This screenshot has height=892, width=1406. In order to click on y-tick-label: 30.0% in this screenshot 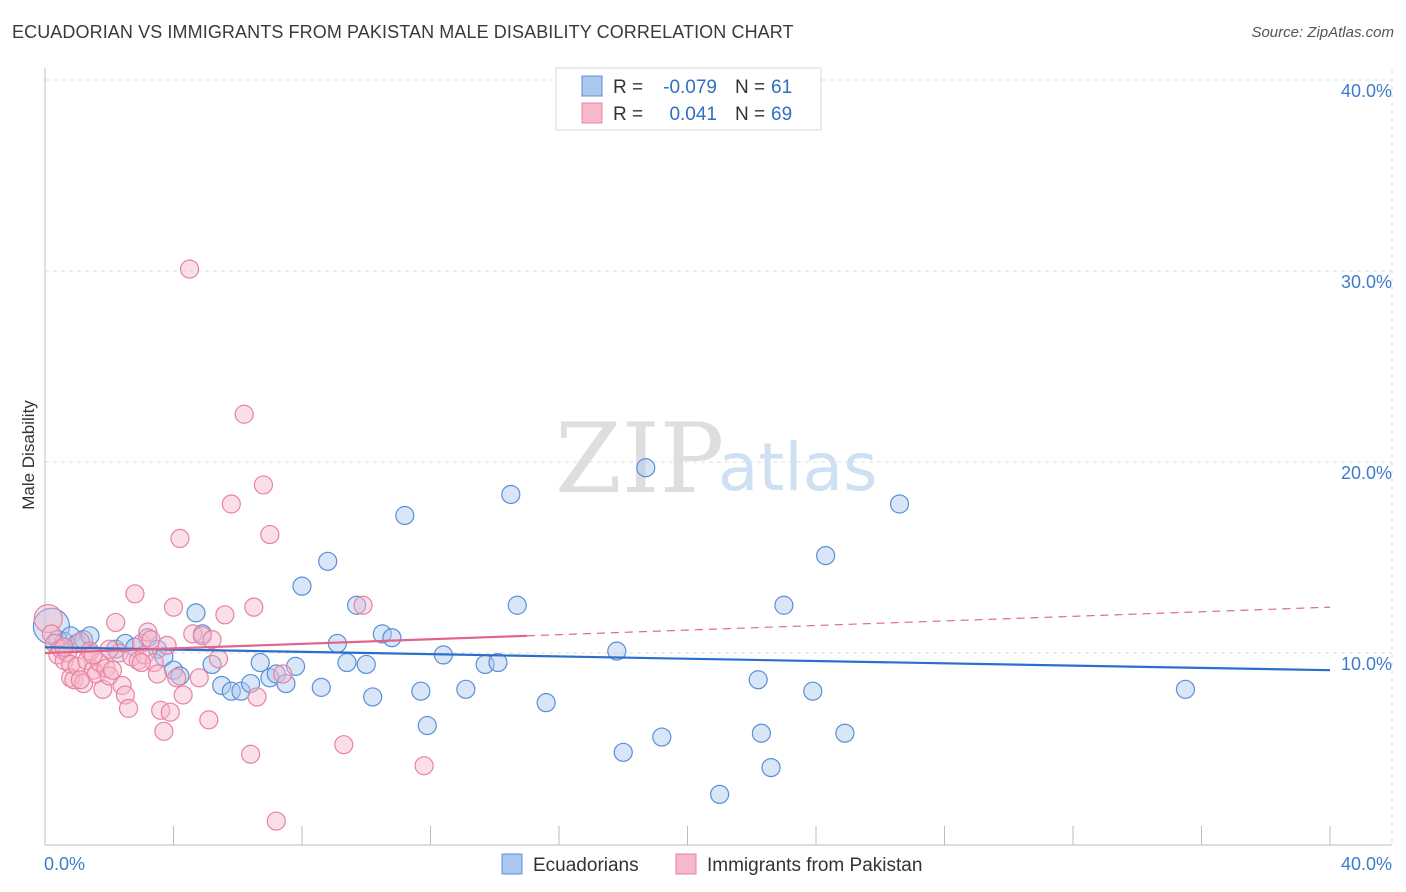, I will do `click(1366, 282)`.